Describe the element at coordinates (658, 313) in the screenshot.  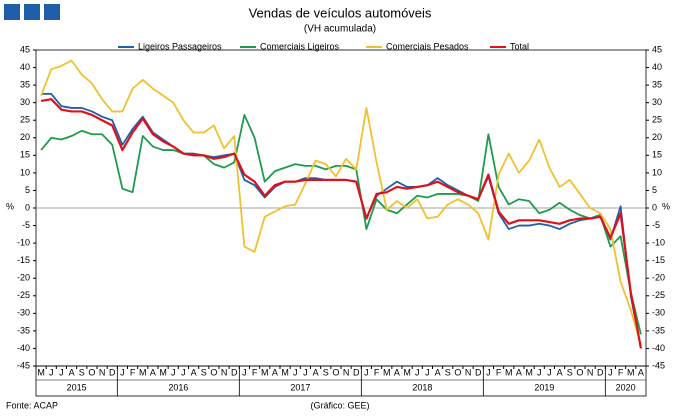
I see `y2-tick-label: -30` at that location.